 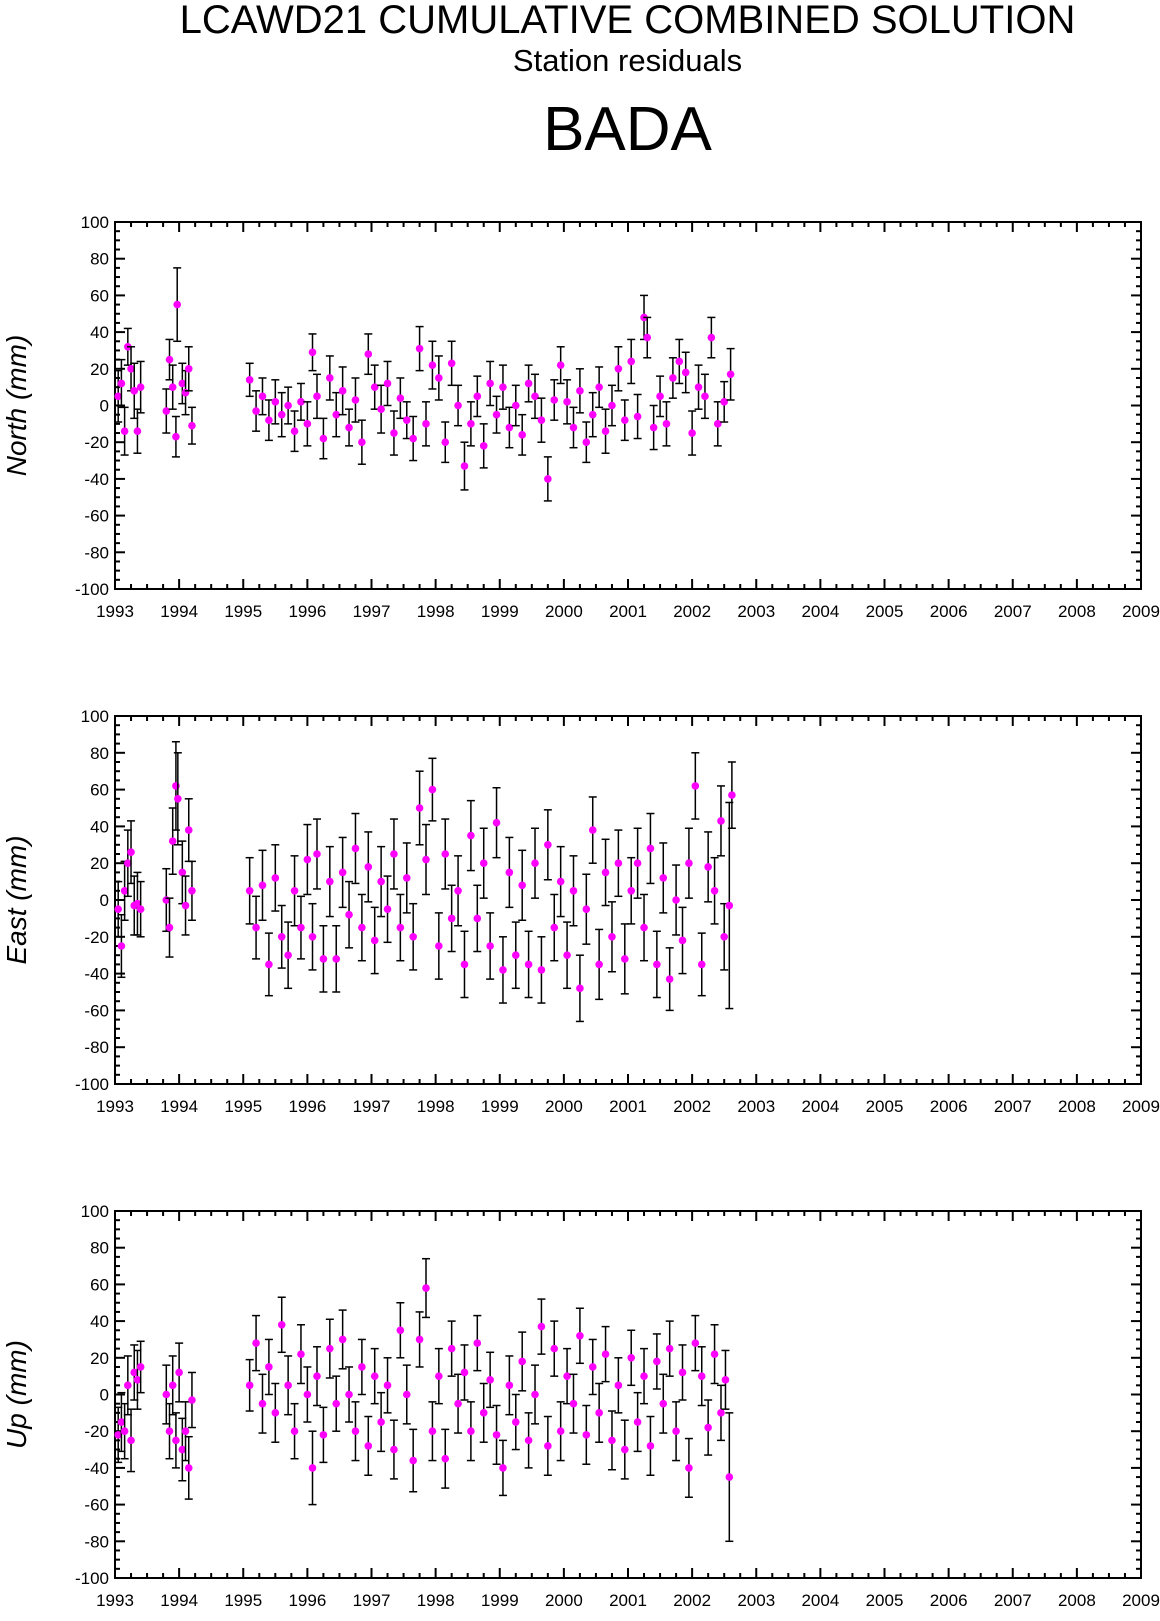 What do you see at coordinates (104, 1395) in the screenshot?
I see `y-tick-label: 0` at bounding box center [104, 1395].